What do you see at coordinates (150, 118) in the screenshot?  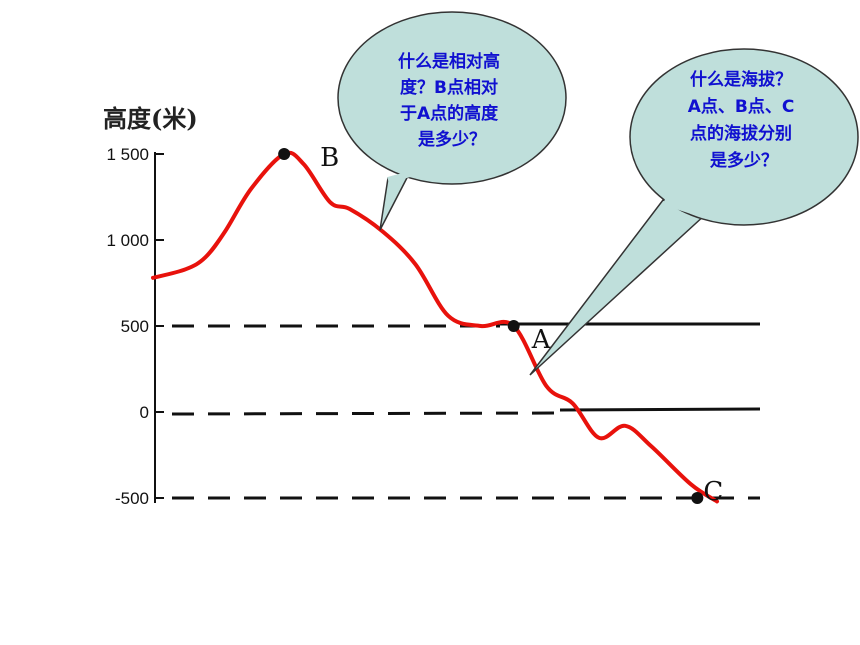 I see `y-axis-title: 高度(米)` at bounding box center [150, 118].